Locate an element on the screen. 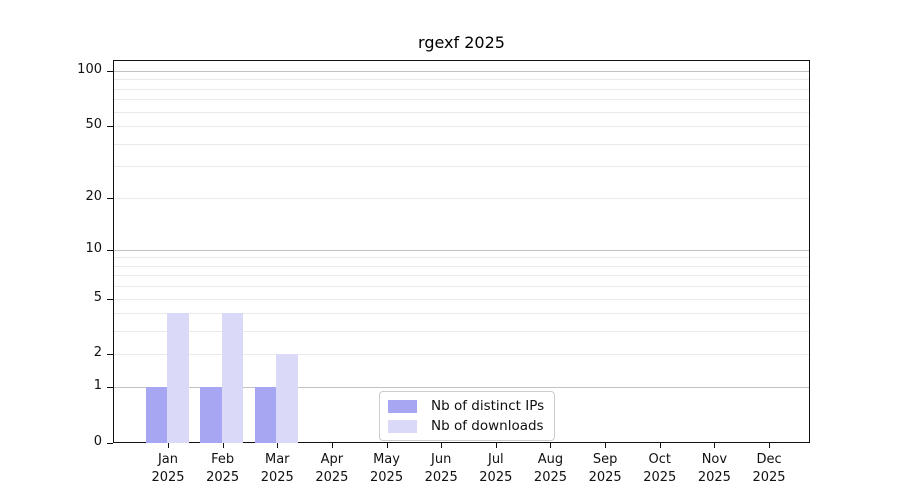  x-tick-label: Aug 2025 is located at coordinates (550, 469).